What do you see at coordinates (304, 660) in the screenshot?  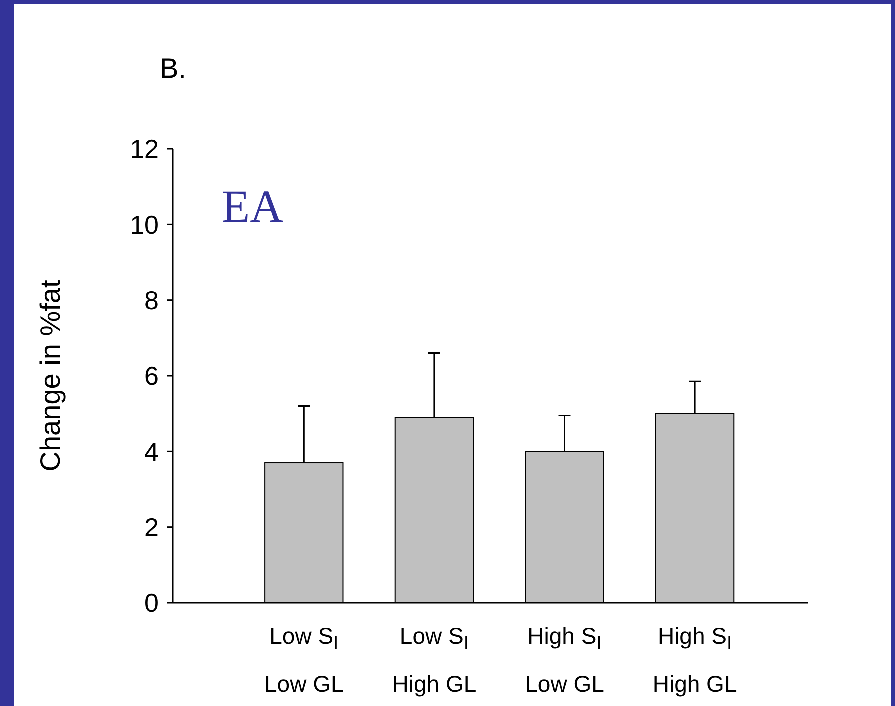 I see `x-tick-label: Low S$_{I}$ Low GL` at bounding box center [304, 660].